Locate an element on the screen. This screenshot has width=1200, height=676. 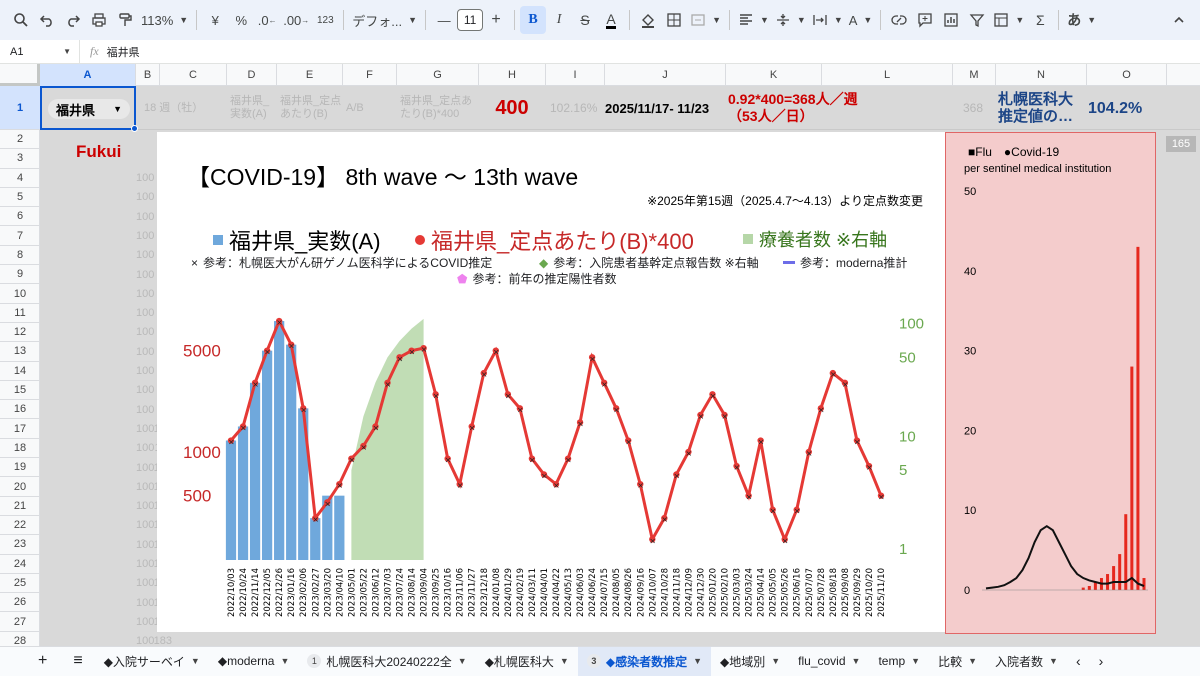
comment-icon is located at coordinates (925, 20).